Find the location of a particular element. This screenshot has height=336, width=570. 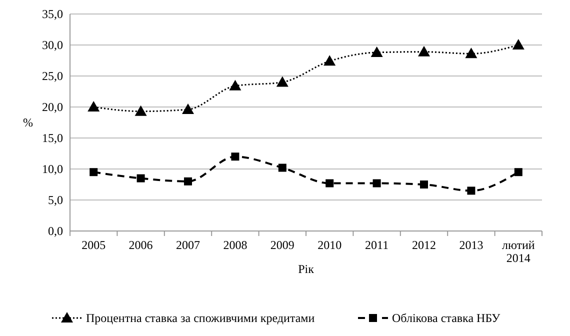

legend-label: Процентна ставка за споживчими кредитами is located at coordinates (201, 318).